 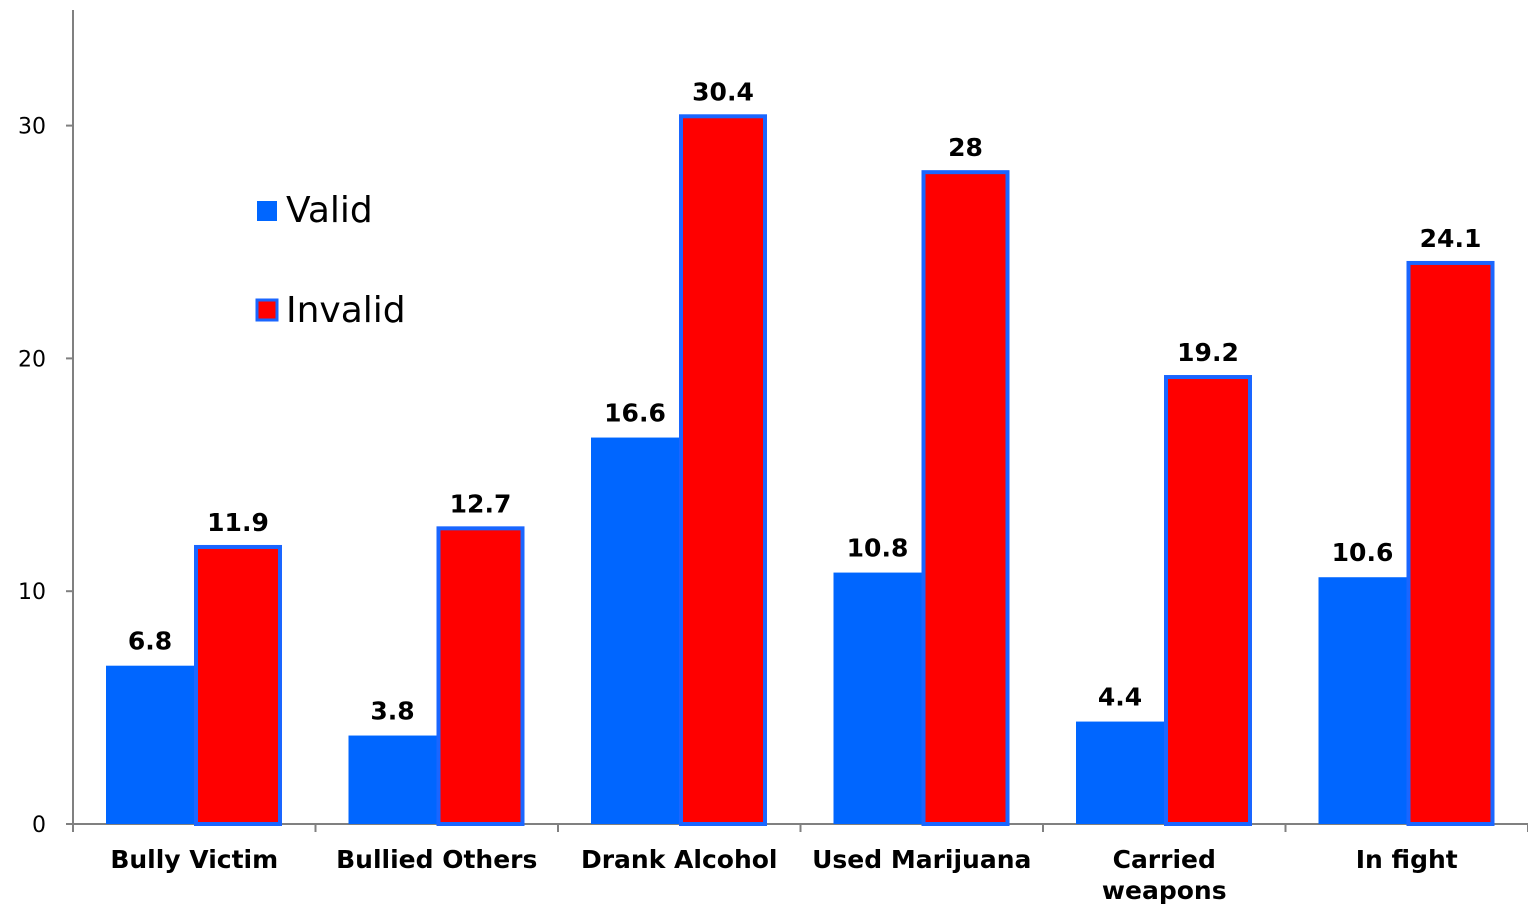 I want to click on legend-swatch-valid, so click(x=267, y=211).